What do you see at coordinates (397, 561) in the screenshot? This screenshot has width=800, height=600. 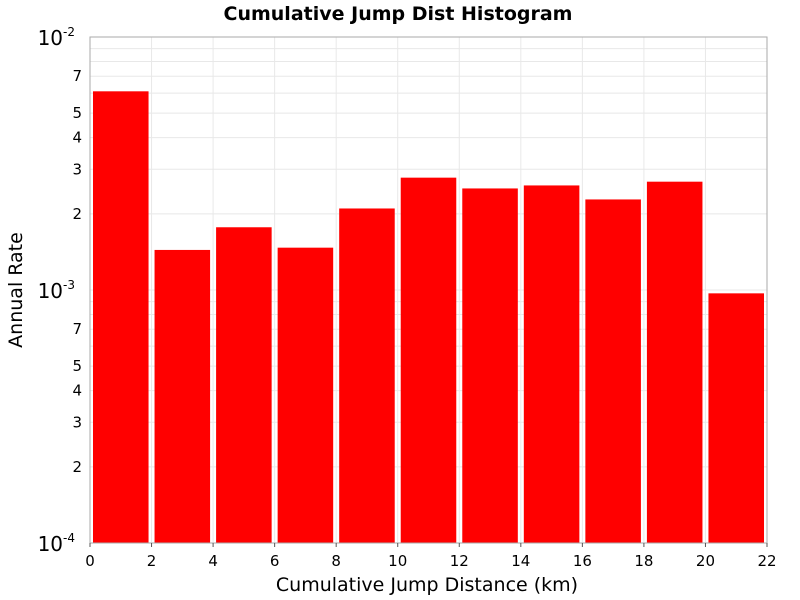 I see `x-tick-label: 10` at bounding box center [397, 561].